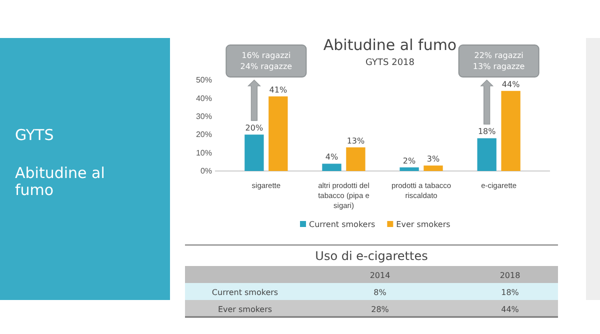 Image resolution: width=600 pixels, height=334 pixels. I want to click on data-label: 41%, so click(278, 89).